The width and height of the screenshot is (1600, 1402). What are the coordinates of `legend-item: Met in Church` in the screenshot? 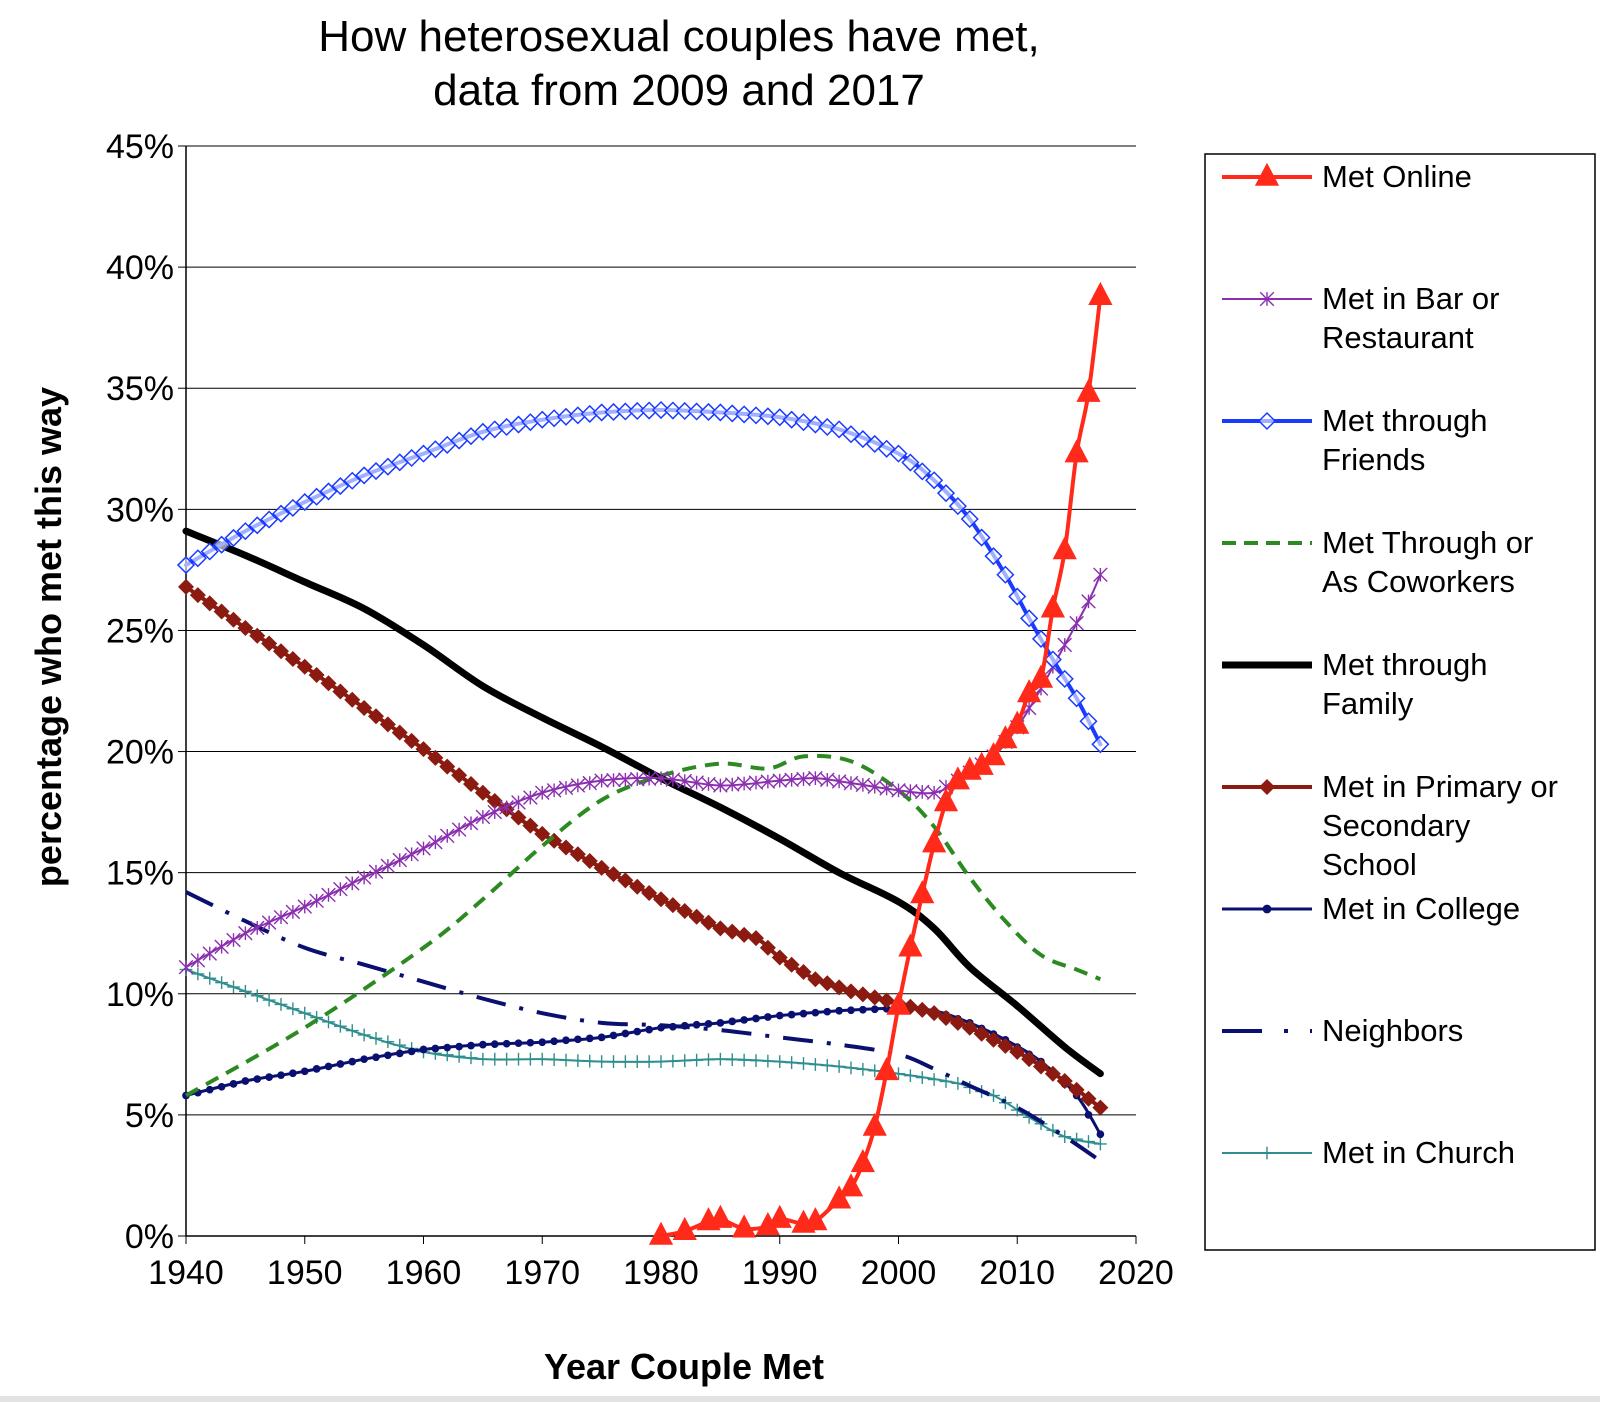 It's located at (1368, 1152).